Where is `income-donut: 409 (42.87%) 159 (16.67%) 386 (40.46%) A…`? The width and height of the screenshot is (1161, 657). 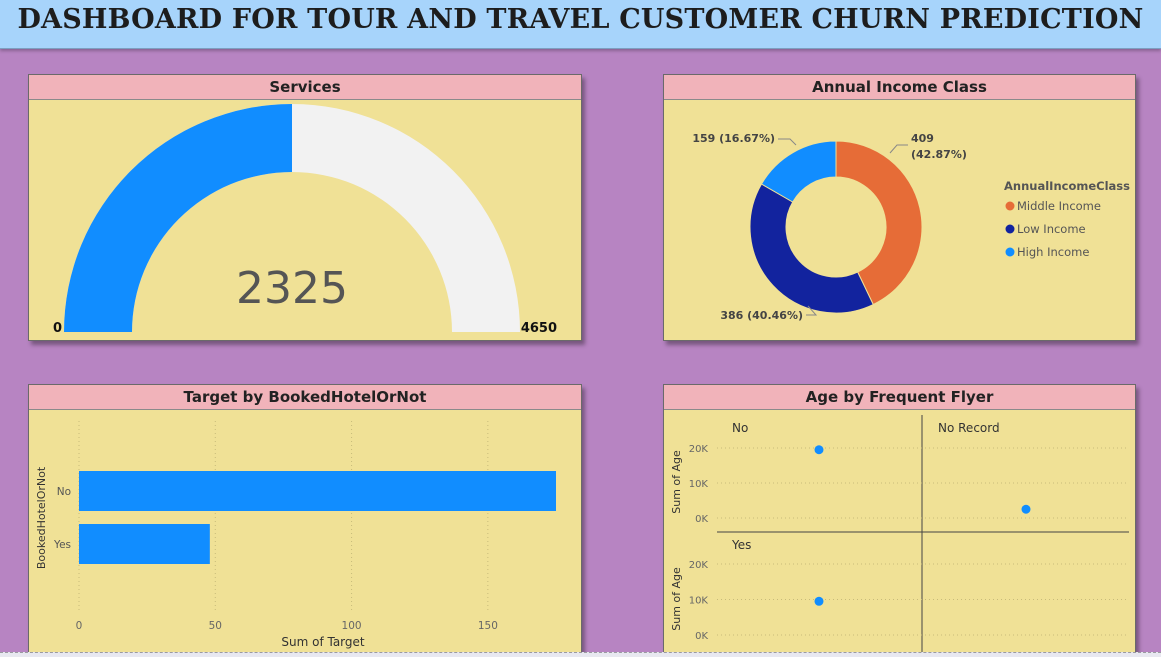 income-donut: 409 (42.87%) 159 (16.67%) 386 (40.46%) A… is located at coordinates (911, 227).